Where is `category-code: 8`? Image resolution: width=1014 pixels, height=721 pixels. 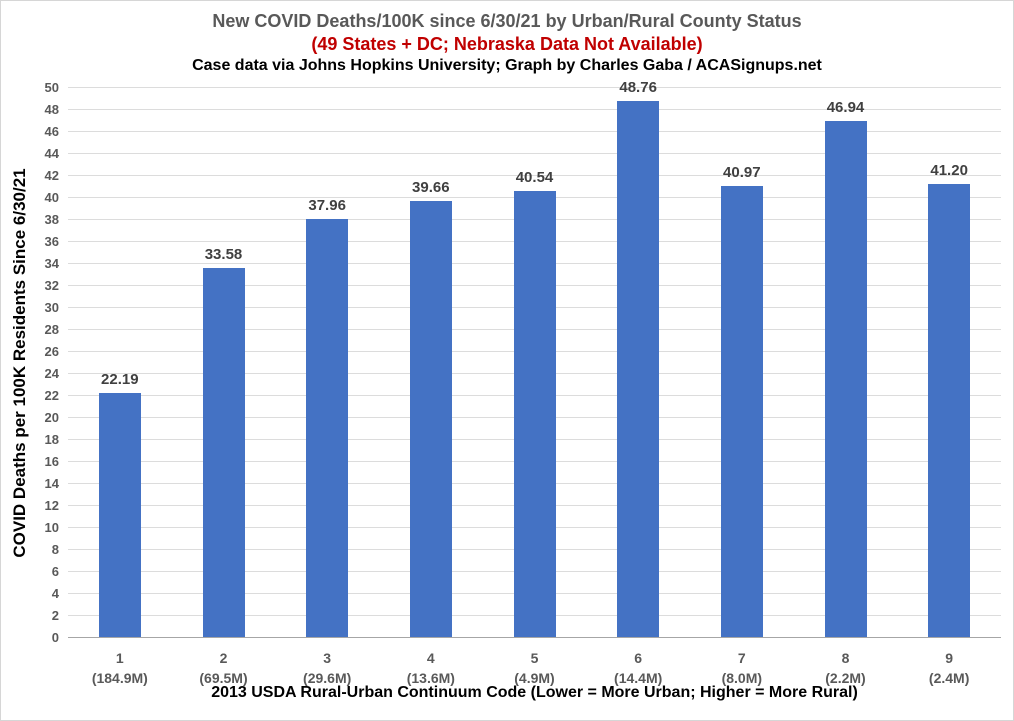 category-code: 8 is located at coordinates (845, 658).